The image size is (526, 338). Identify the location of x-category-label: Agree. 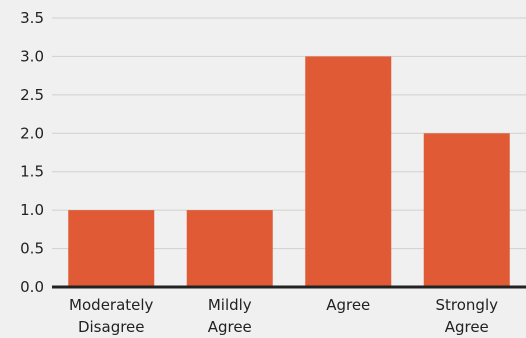
(348, 305).